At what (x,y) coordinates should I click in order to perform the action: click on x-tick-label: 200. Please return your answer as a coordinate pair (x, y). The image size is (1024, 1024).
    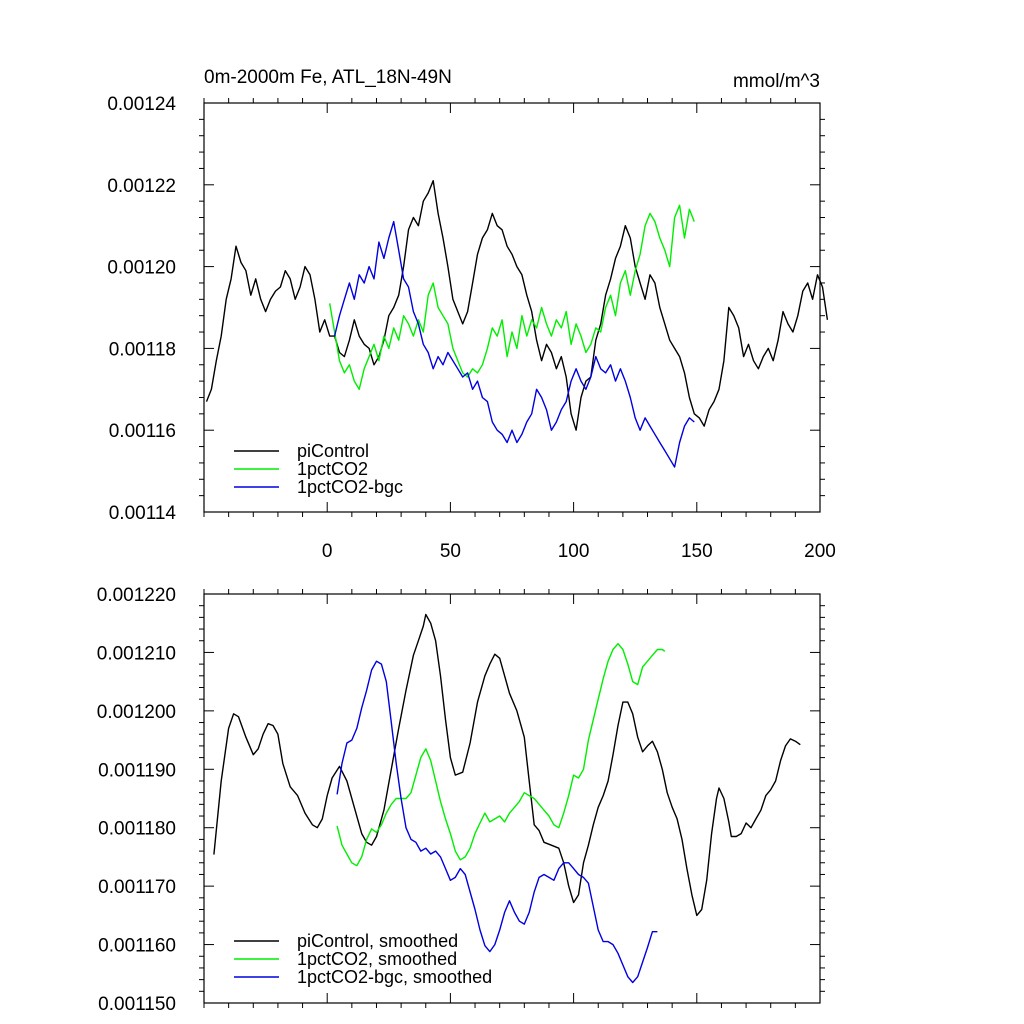
    Looking at the image, I should click on (820, 551).